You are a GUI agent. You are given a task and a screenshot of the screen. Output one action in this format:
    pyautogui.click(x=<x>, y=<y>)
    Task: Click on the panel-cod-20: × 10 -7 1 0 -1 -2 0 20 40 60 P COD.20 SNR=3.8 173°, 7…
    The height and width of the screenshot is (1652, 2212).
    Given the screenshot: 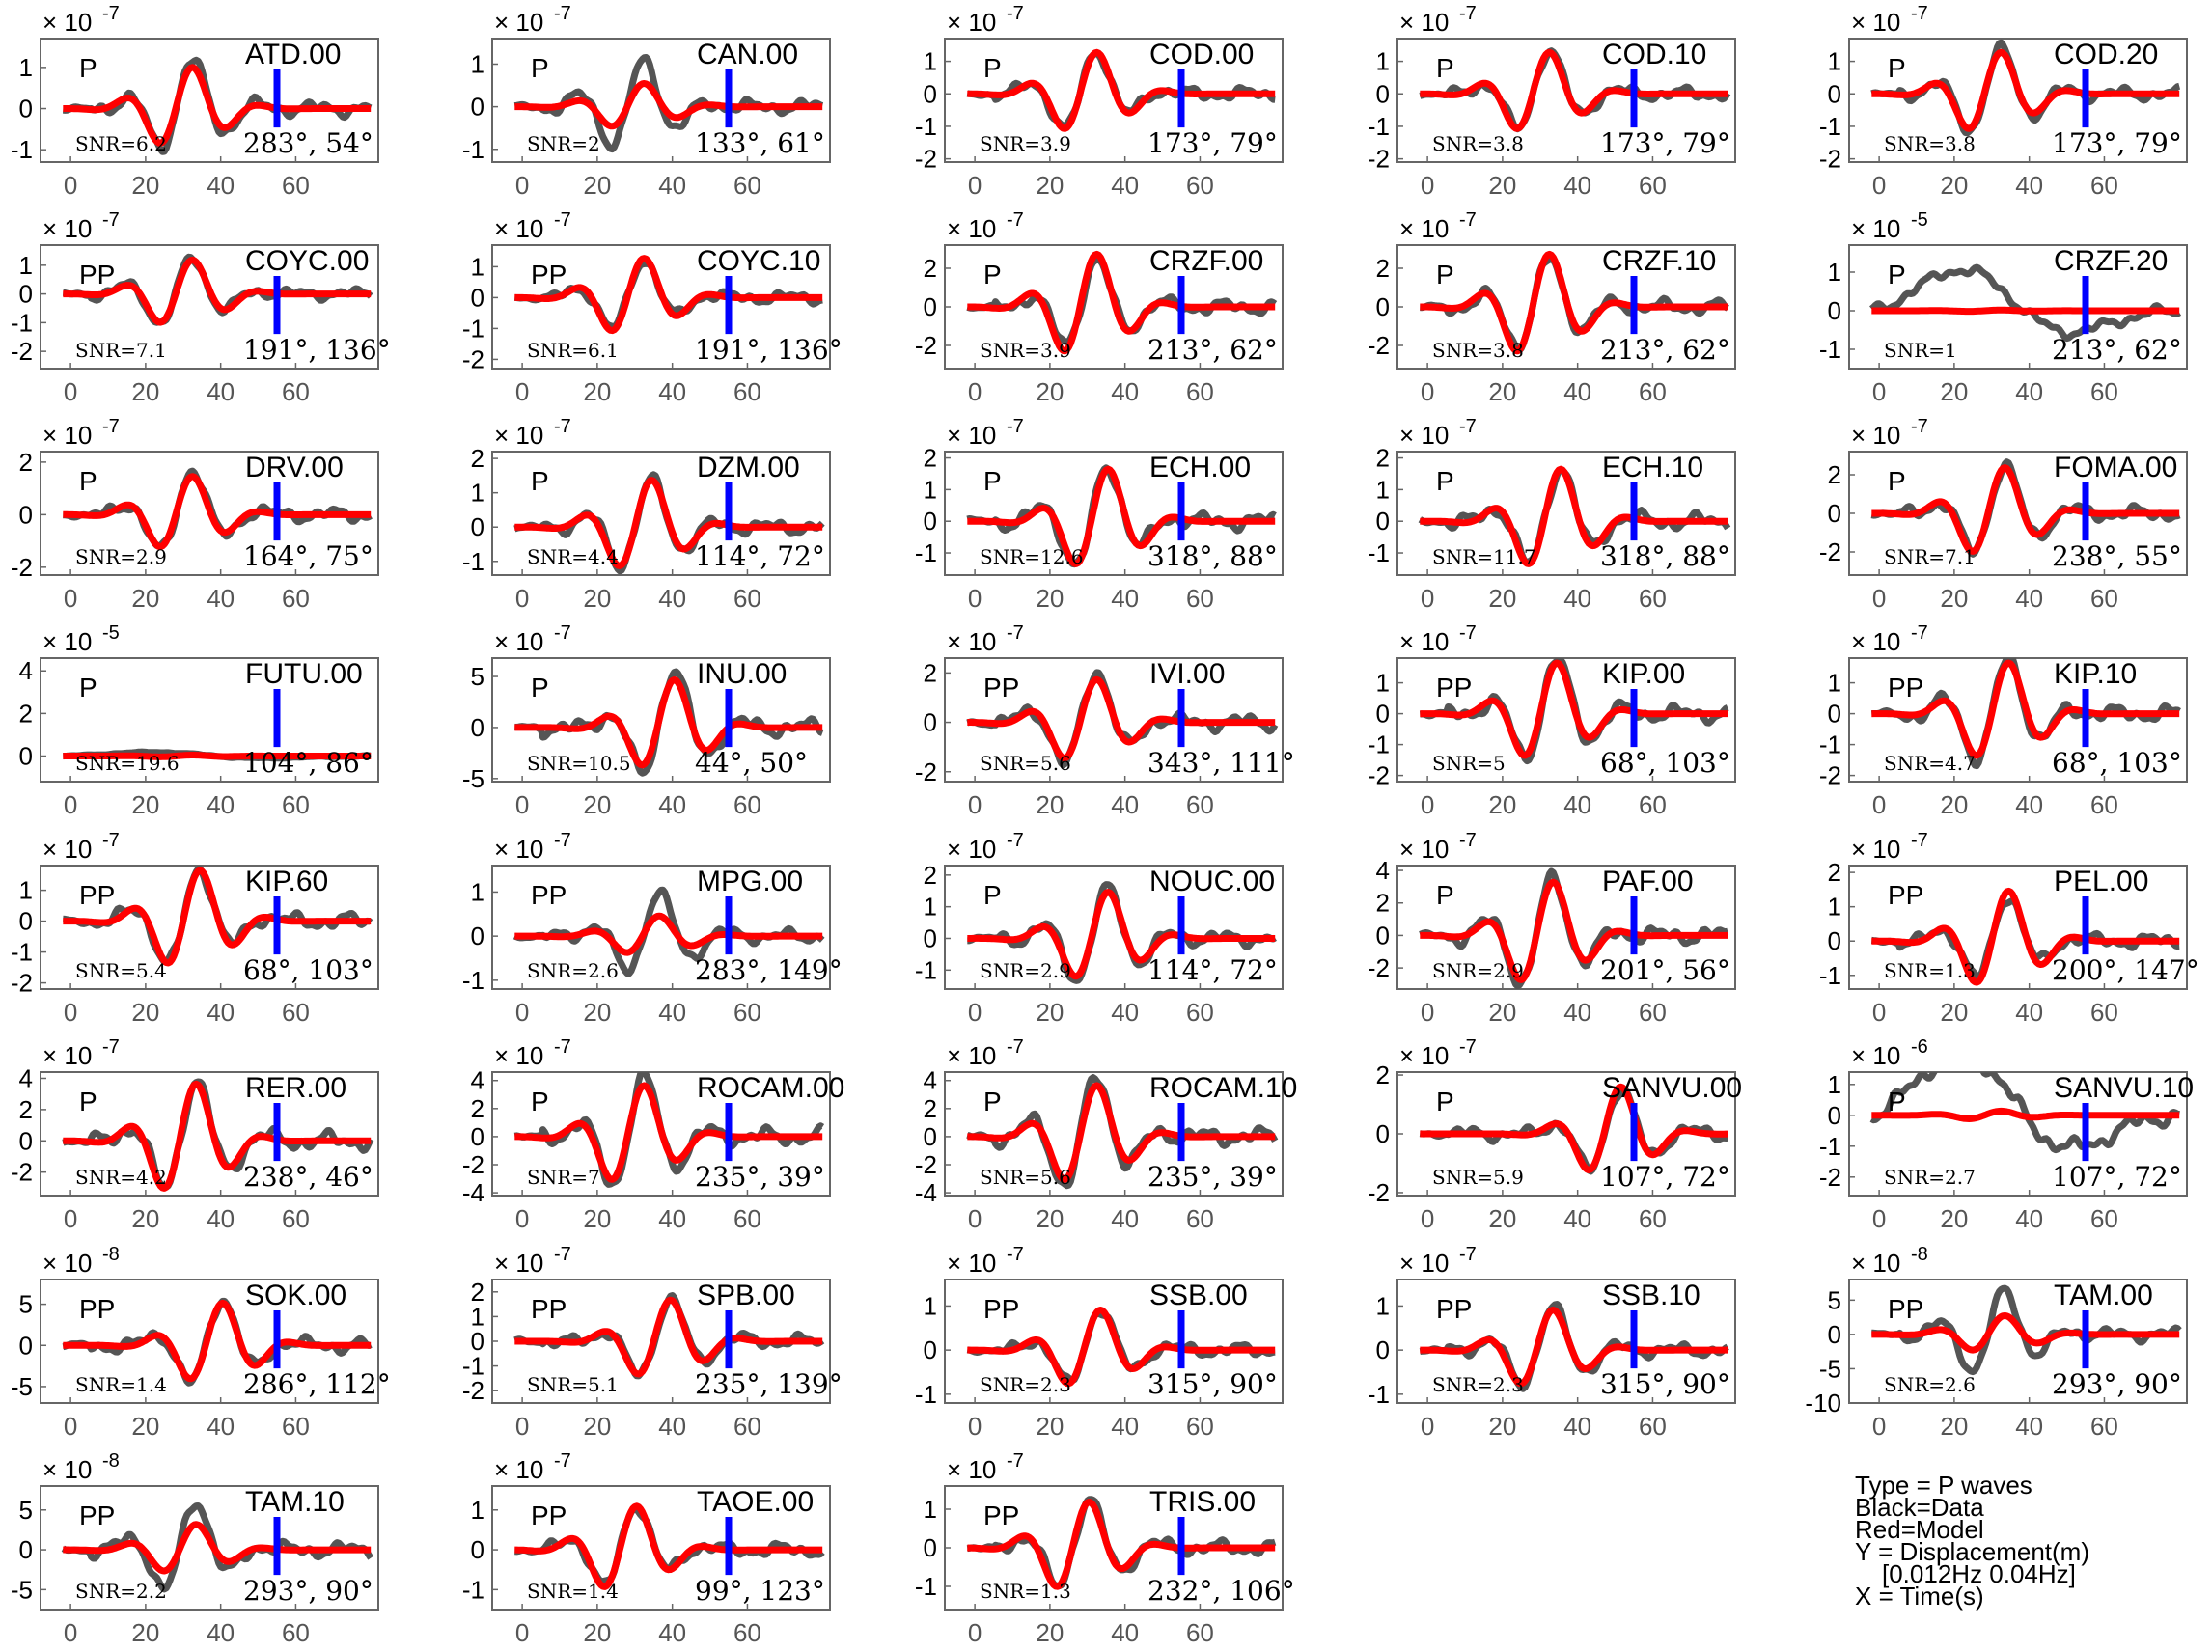 What is the action you would take?
    pyautogui.click(x=2003, y=101)
    